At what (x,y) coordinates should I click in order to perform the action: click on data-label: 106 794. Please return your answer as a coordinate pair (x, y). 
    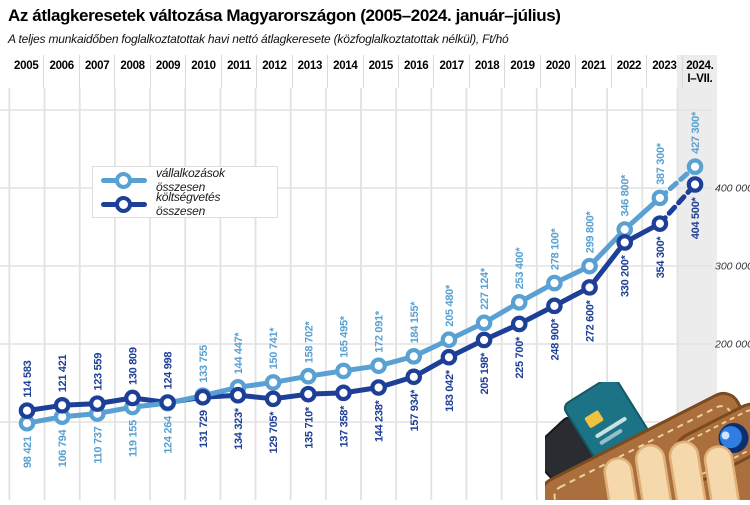
    Looking at the image, I should click on (63, 448).